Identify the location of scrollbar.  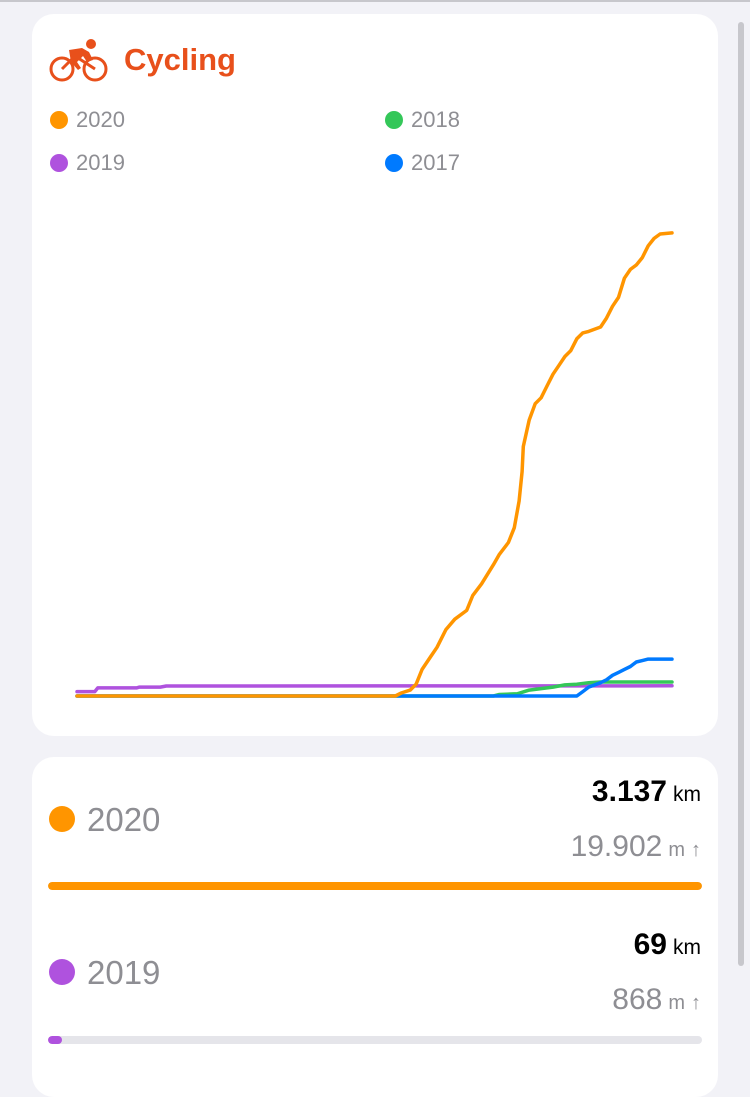
(741, 494).